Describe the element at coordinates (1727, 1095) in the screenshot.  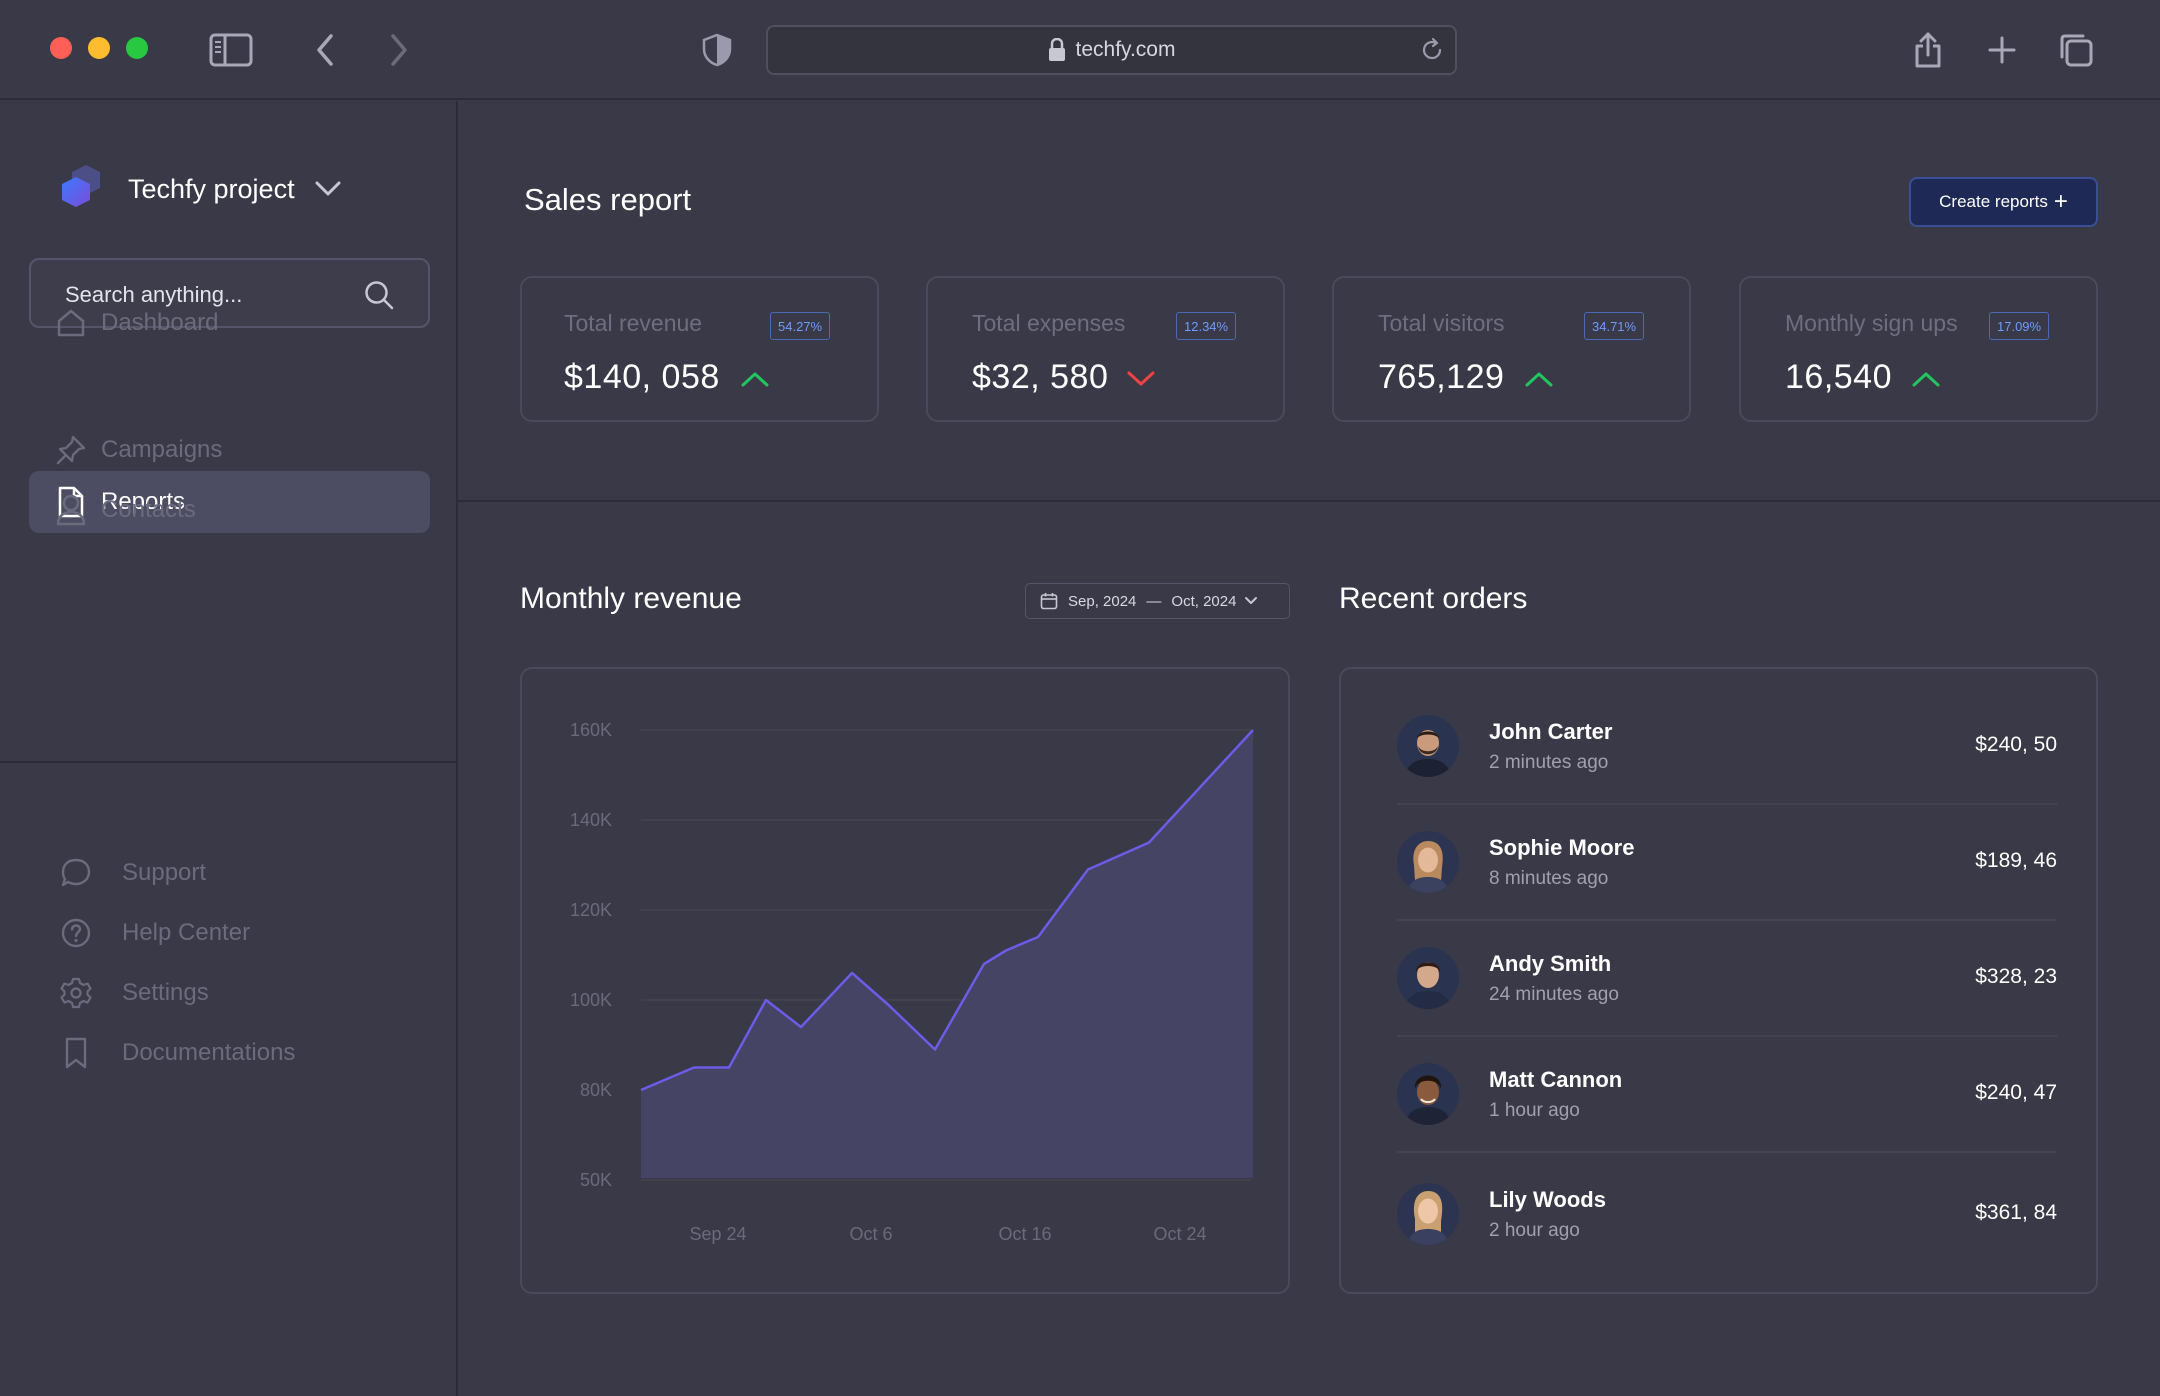
I see `order-row: Matt Cannon 1 hour ago $240, 47` at that location.